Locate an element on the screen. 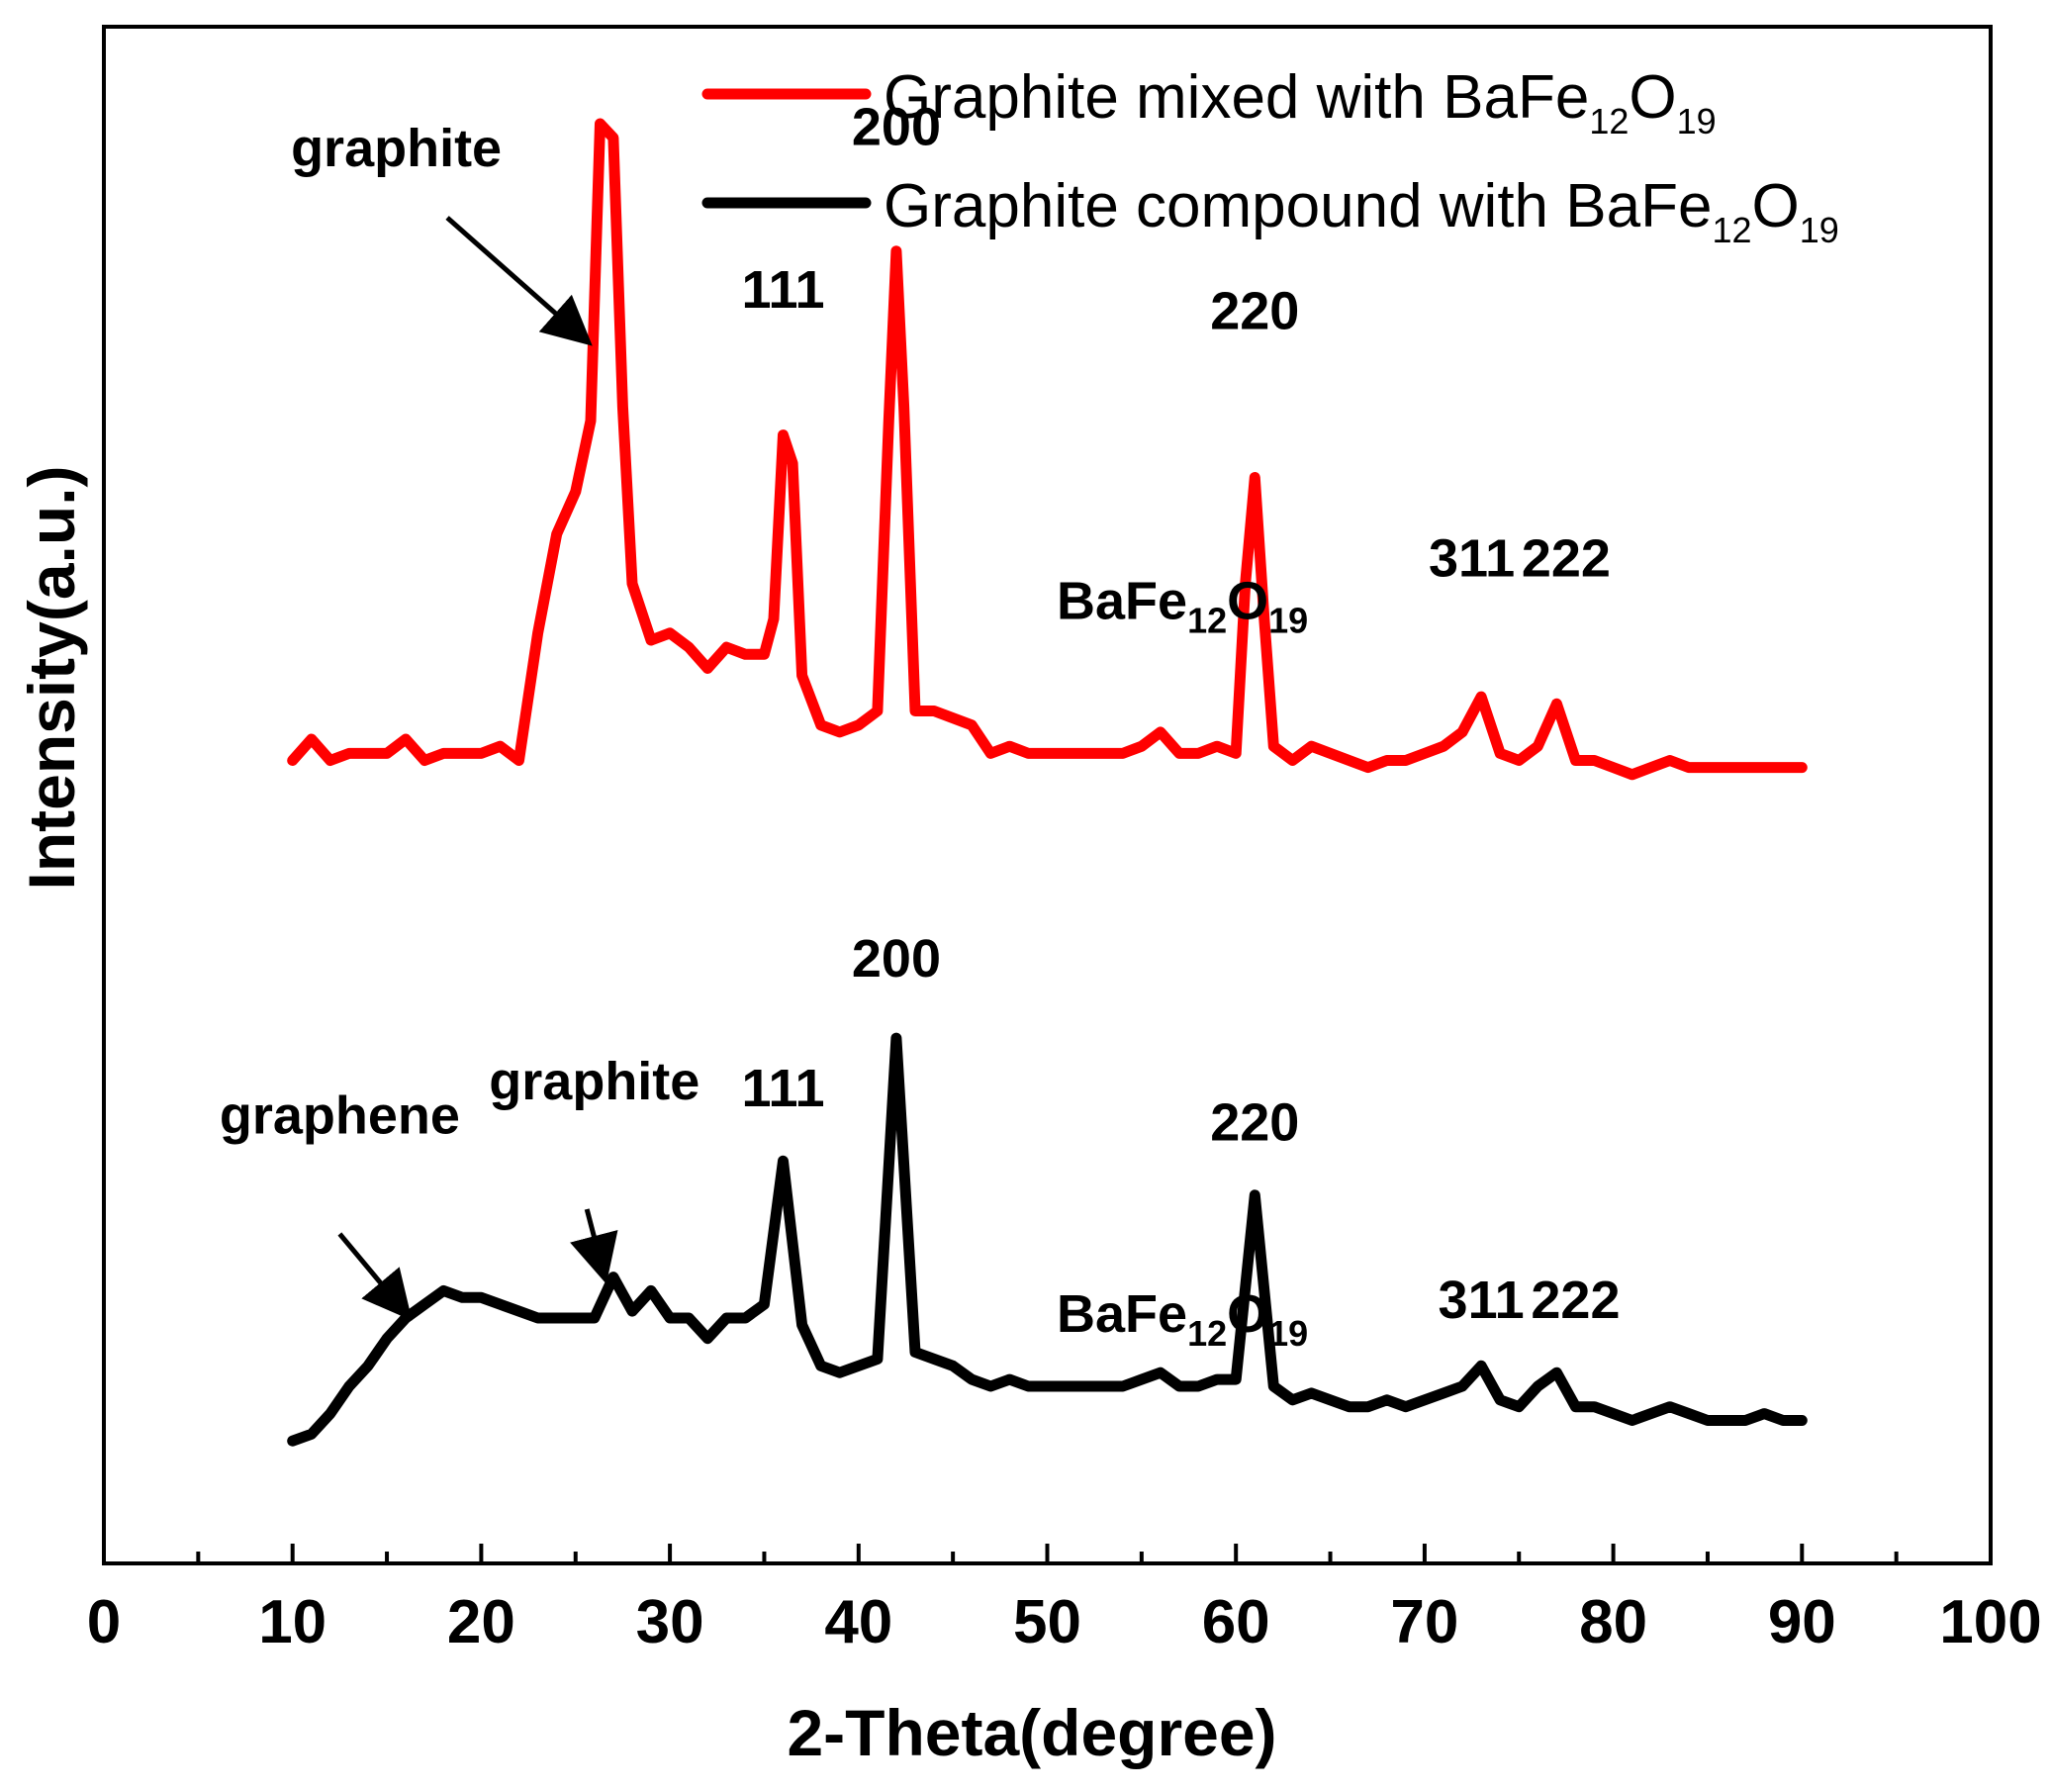 The width and height of the screenshot is (2050, 1792). y-axis-title: Intensity(a.u.) is located at coordinates (51, 678).